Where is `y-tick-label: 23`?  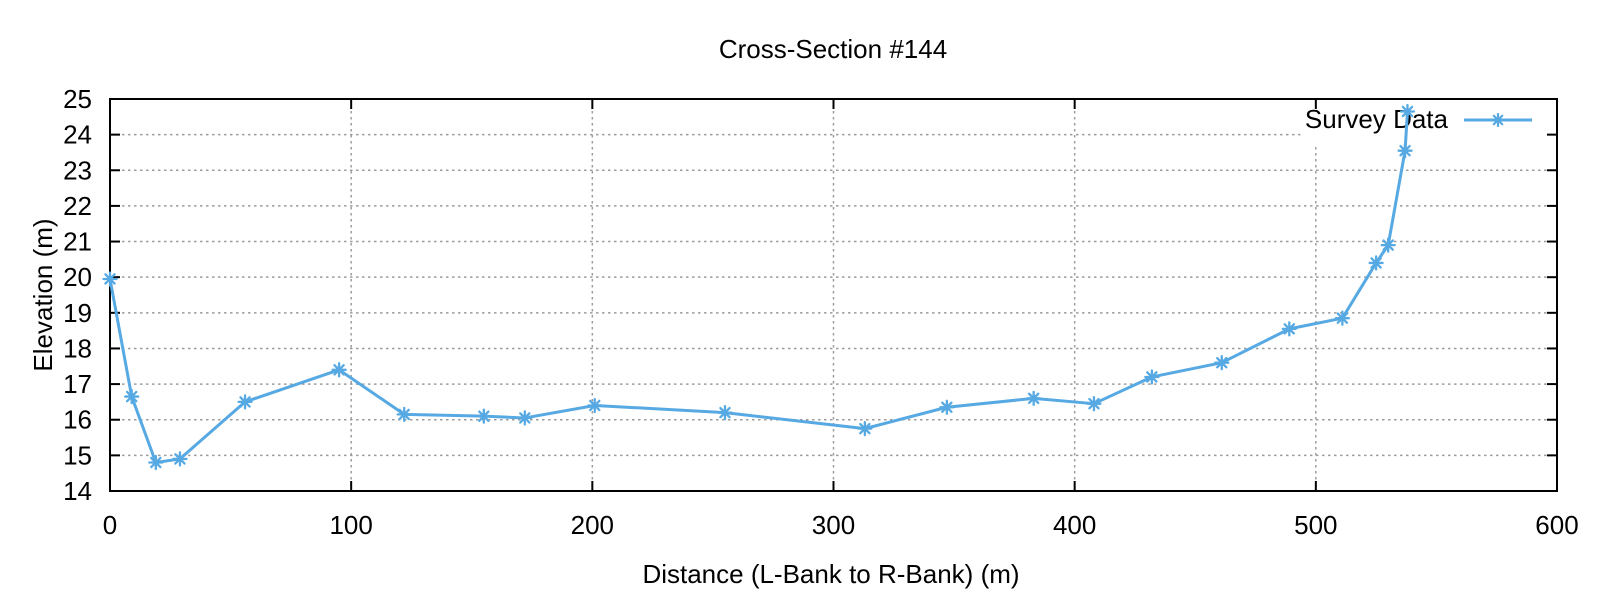 y-tick-label: 23 is located at coordinates (77, 170).